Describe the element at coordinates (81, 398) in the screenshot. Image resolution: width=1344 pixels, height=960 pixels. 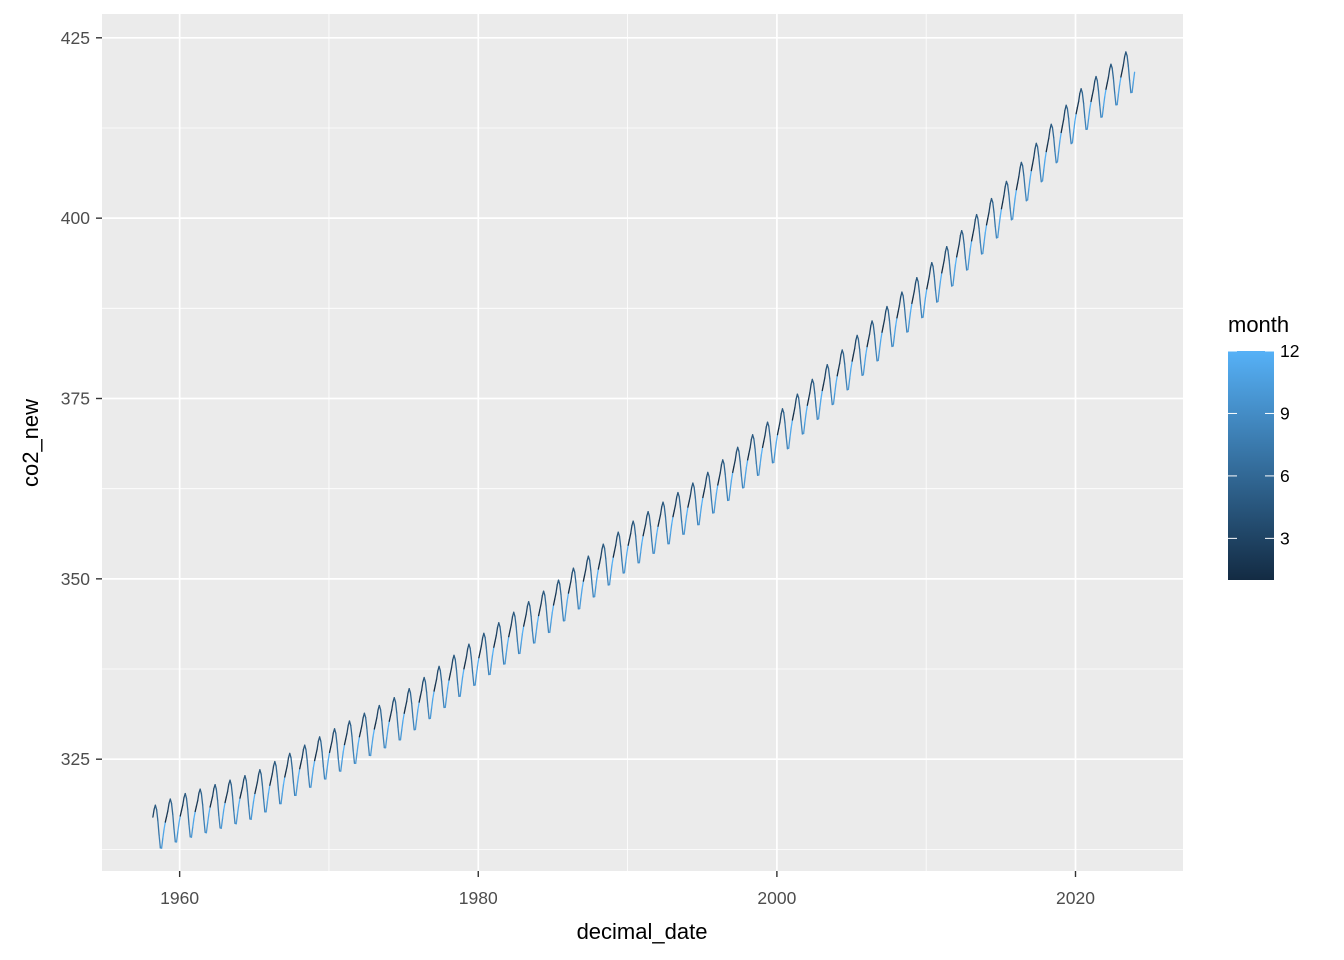
I see `y-axis-ticks: 325 350 375 400 425` at that location.